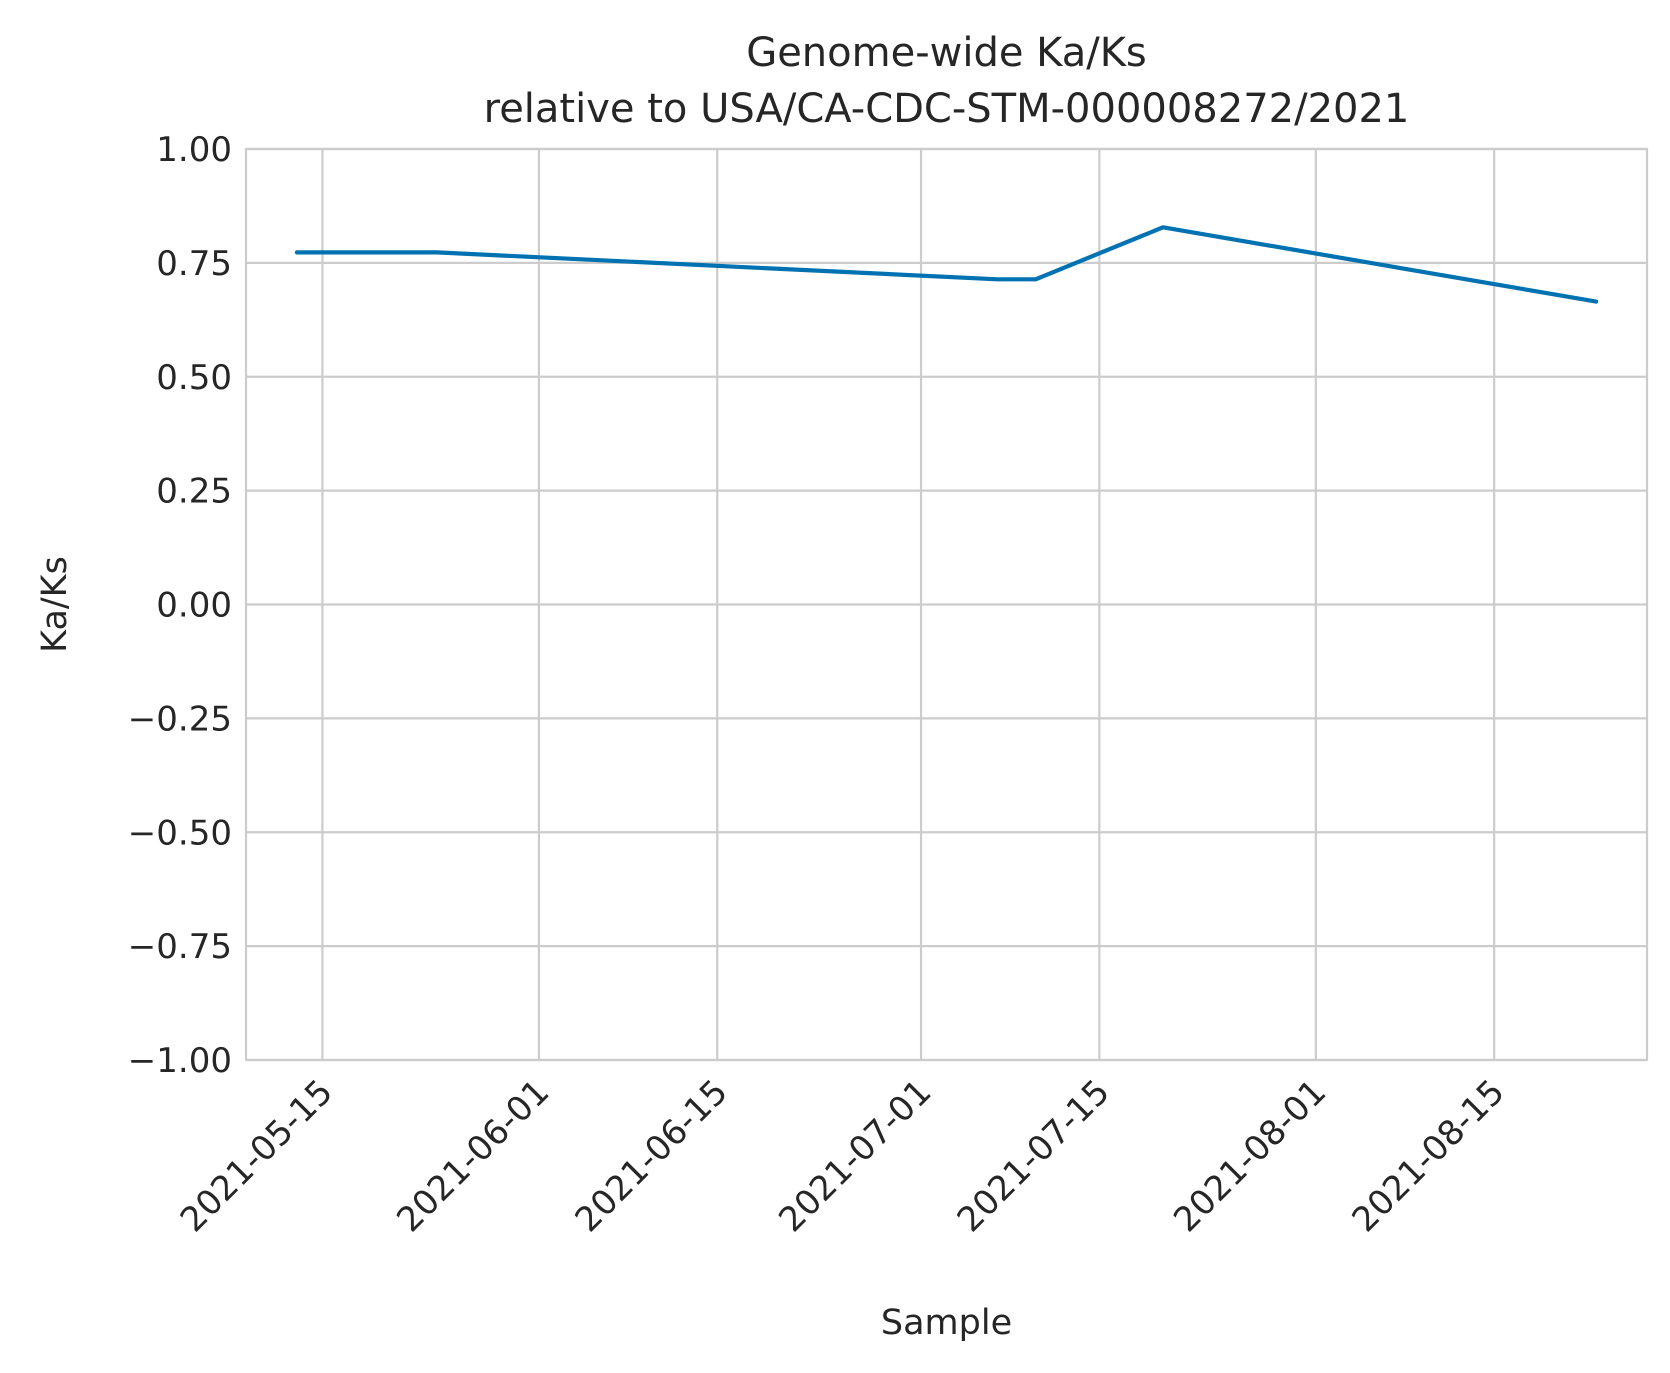  I want to click on y-tick-label: −0.75, so click(180, 947).